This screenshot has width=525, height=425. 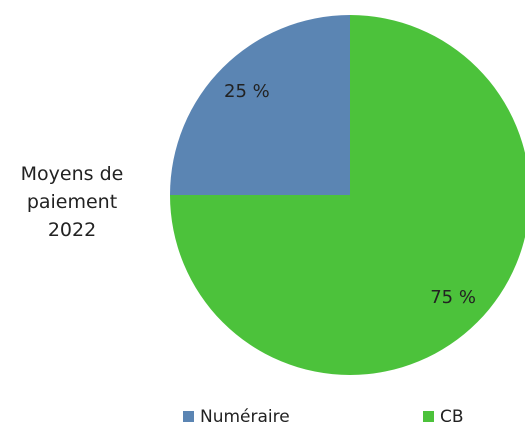 I want to click on pie-slice, so click(x=260, y=105).